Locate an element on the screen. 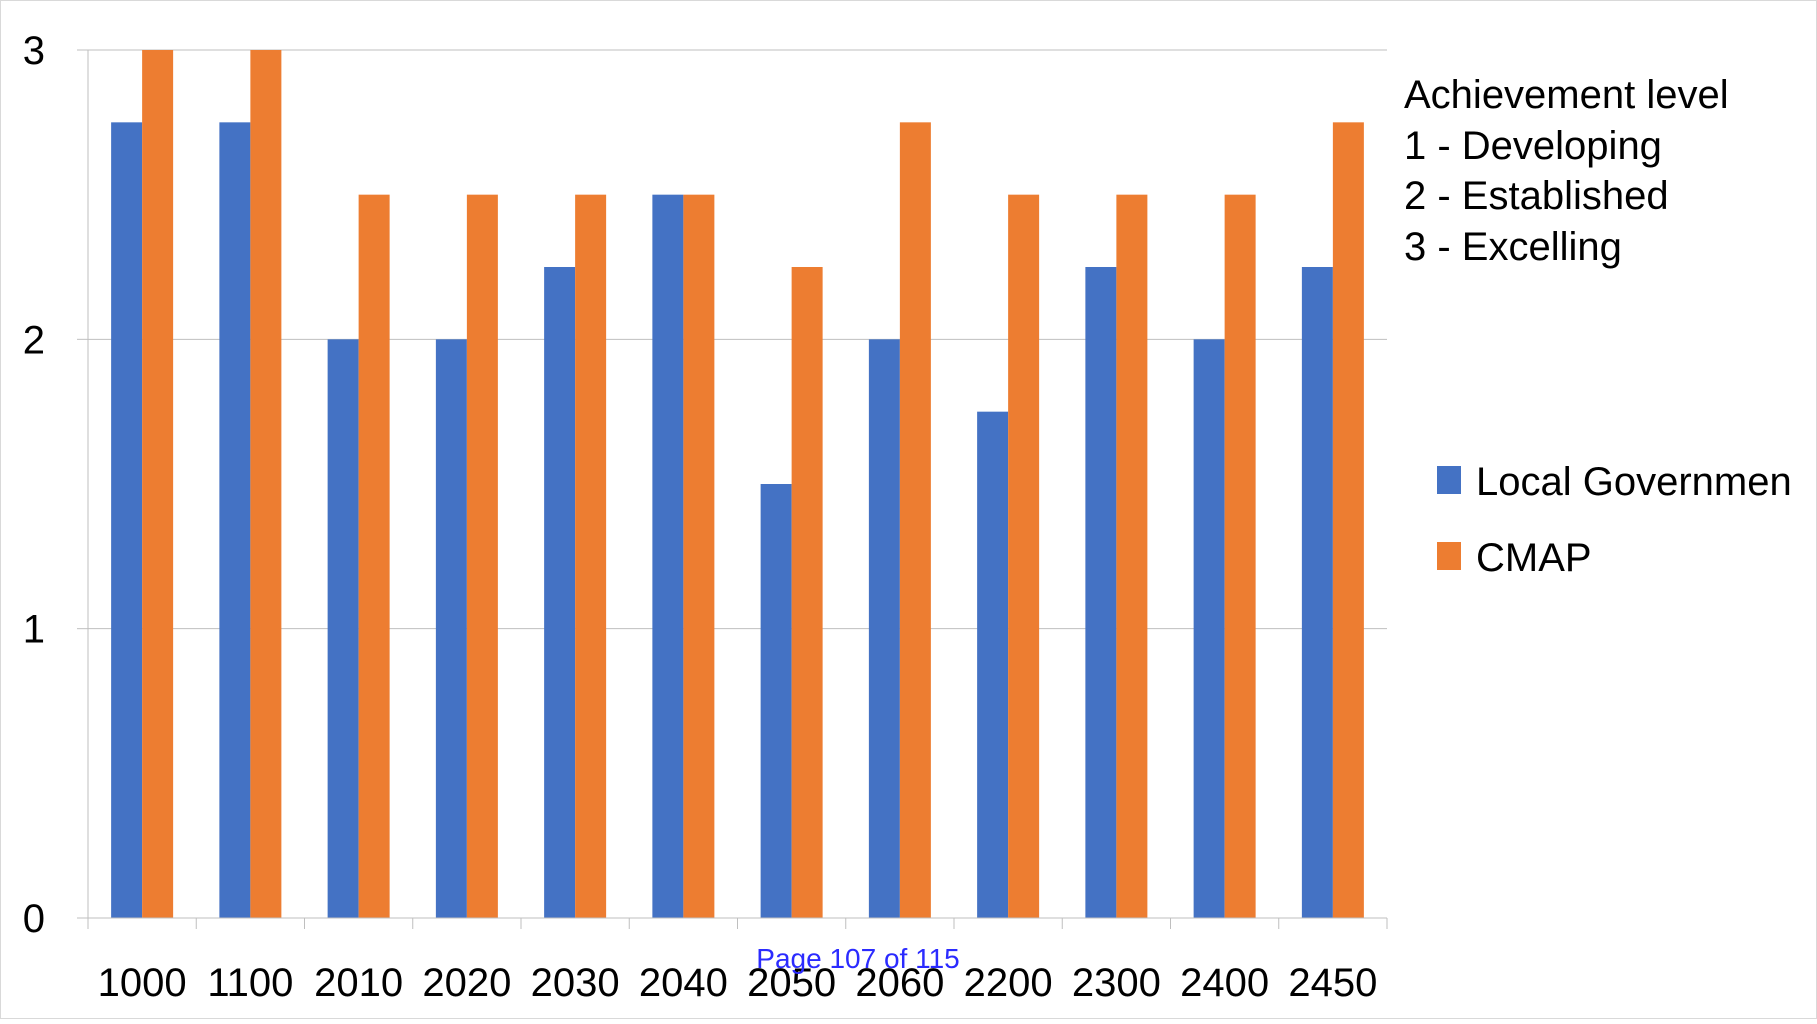  annotation-title: Achievement level is located at coordinates (1566, 95).